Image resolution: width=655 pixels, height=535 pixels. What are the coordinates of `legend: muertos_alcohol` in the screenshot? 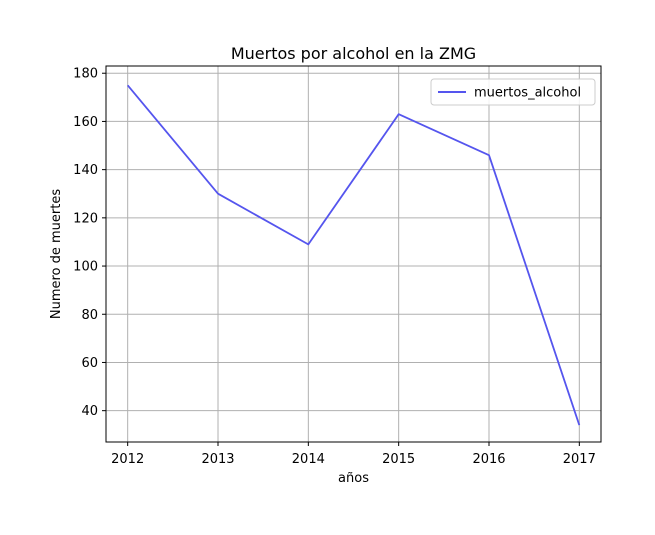 It's located at (513, 92).